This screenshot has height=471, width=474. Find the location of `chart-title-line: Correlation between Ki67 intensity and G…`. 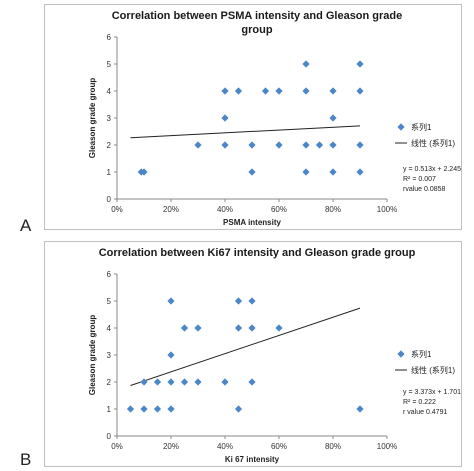

chart-title-line: Correlation between Ki67 intensity and G… is located at coordinates (257, 253).